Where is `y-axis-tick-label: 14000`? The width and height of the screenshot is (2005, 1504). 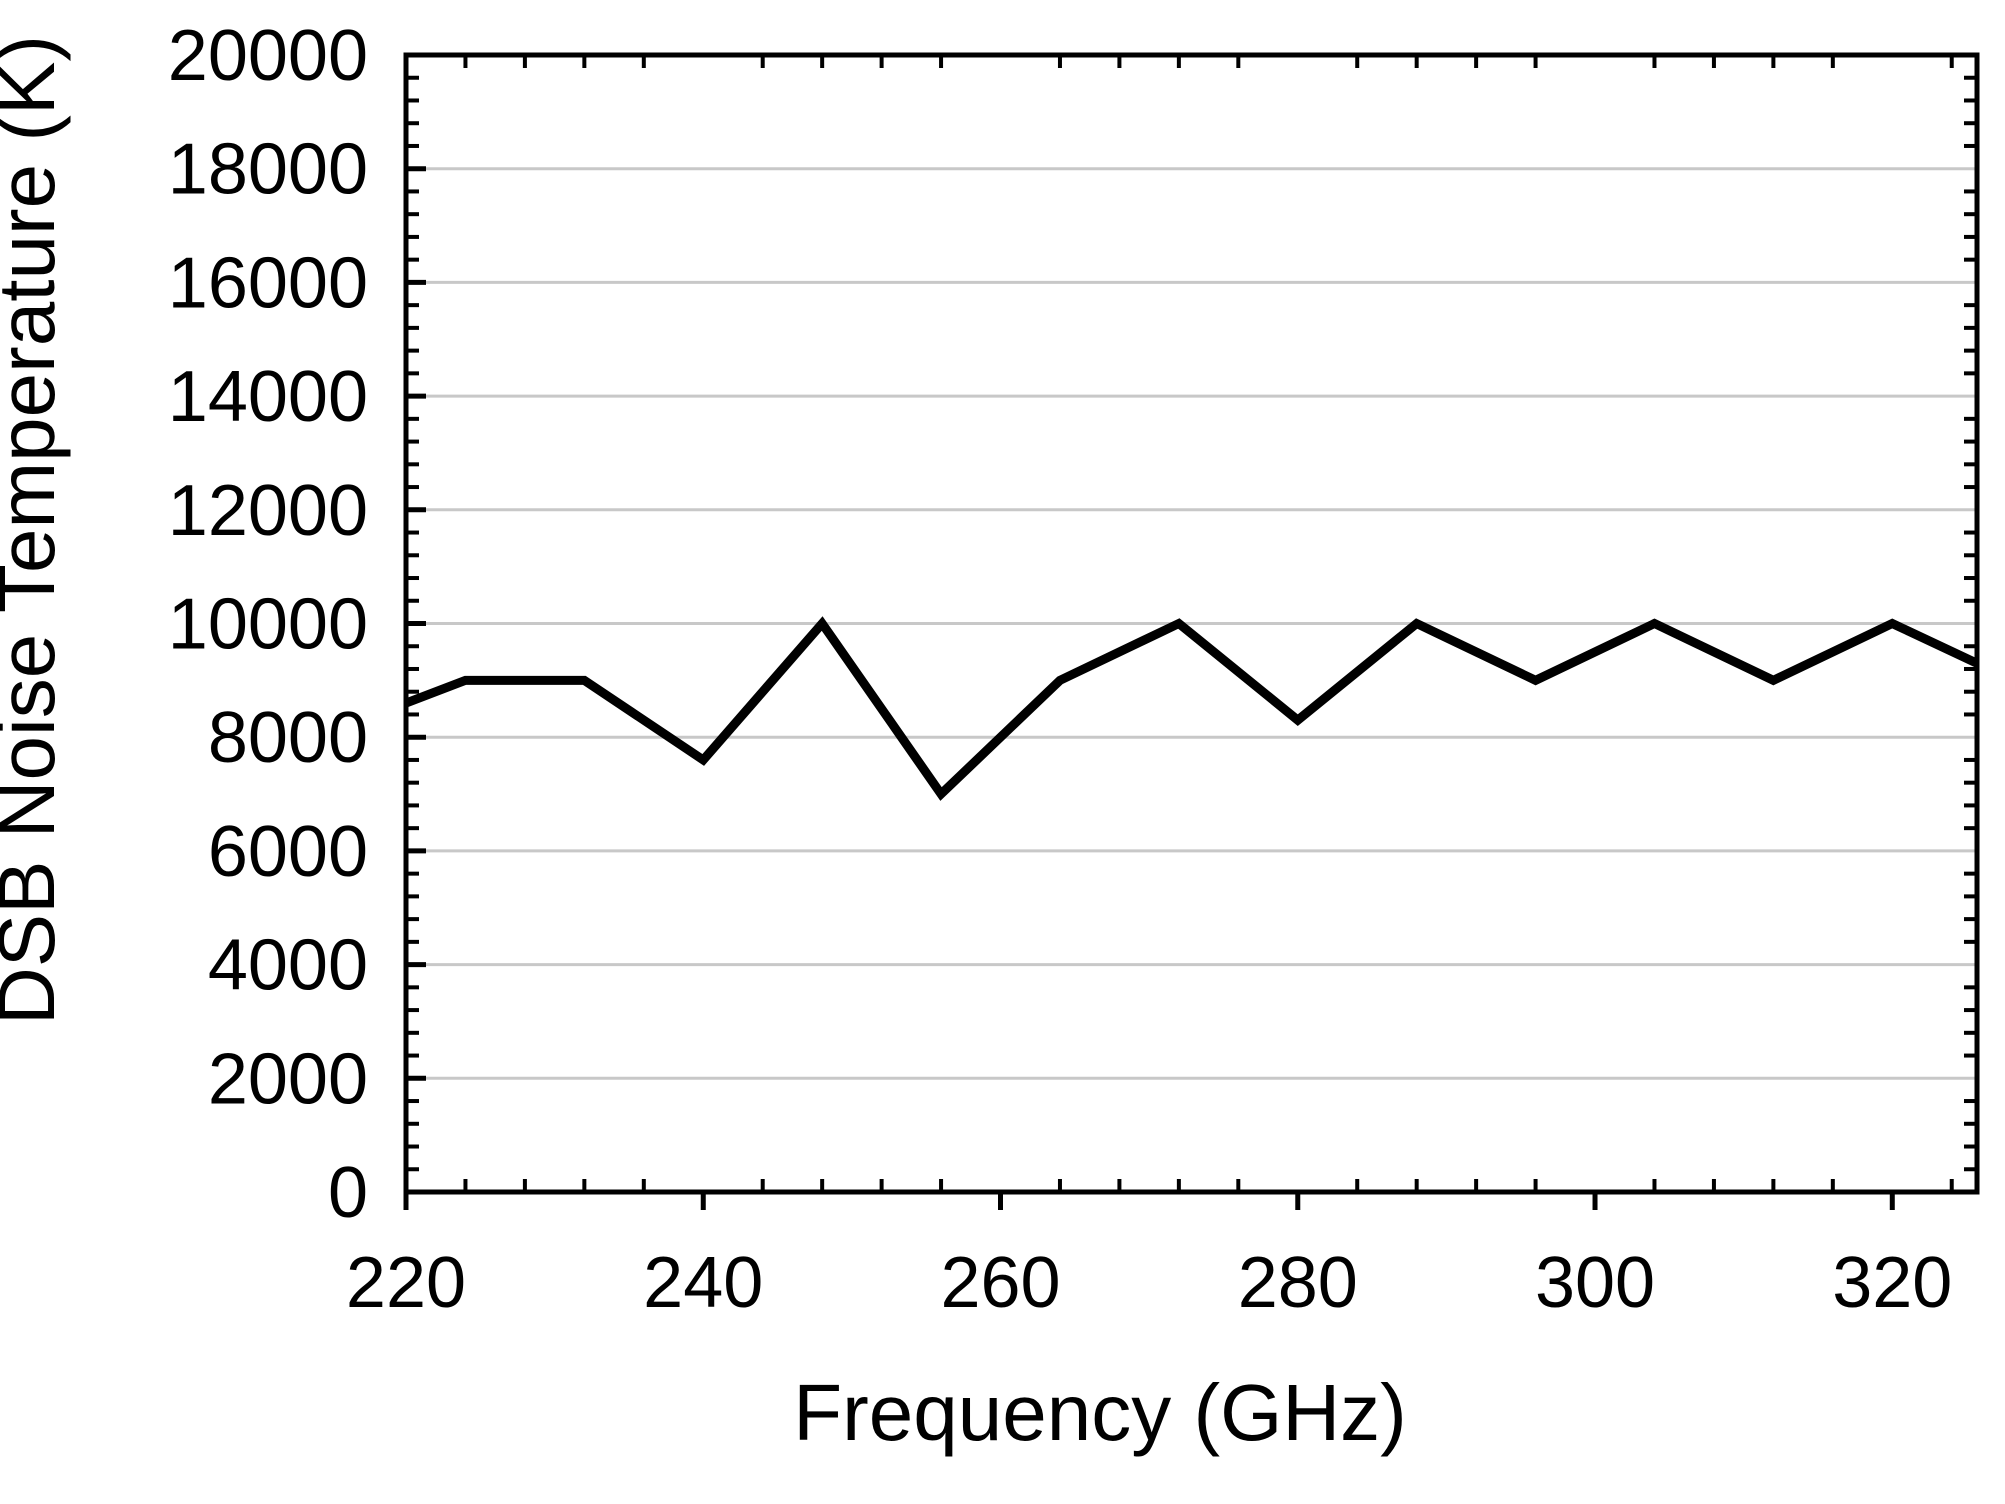
y-axis-tick-label: 14000 is located at coordinates (268, 397).